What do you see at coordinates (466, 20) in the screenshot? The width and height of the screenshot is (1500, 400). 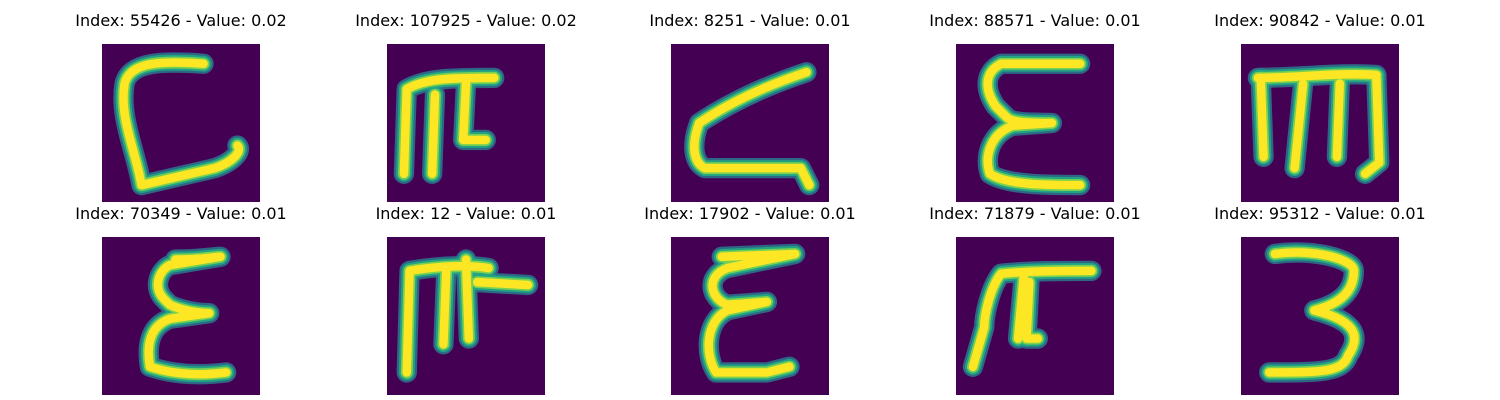 I see `panel-title: Index: 107925 - Value: 0.02` at bounding box center [466, 20].